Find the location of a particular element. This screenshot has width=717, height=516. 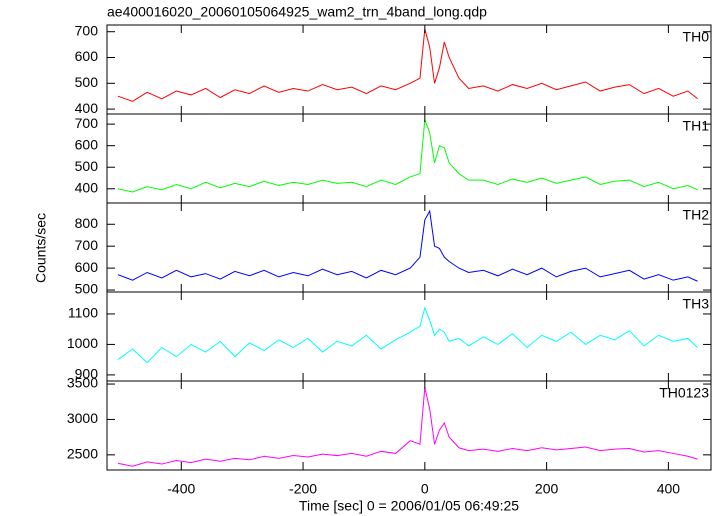

x-axis-label: Time [sec] 0 = 2006/01/05 06:49:25 is located at coordinates (409, 506).